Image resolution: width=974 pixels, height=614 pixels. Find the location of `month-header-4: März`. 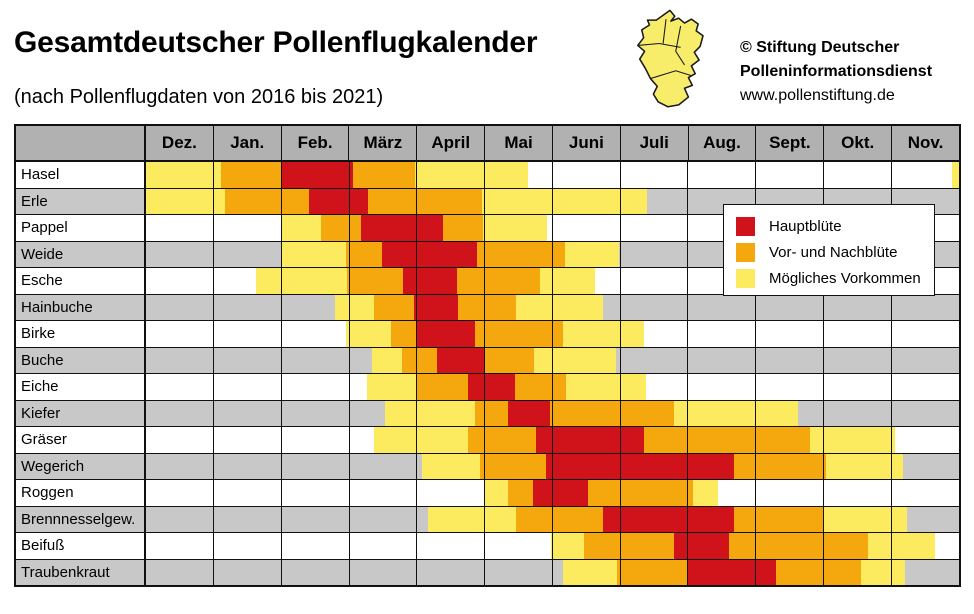

month-header-4: März is located at coordinates (382, 143).